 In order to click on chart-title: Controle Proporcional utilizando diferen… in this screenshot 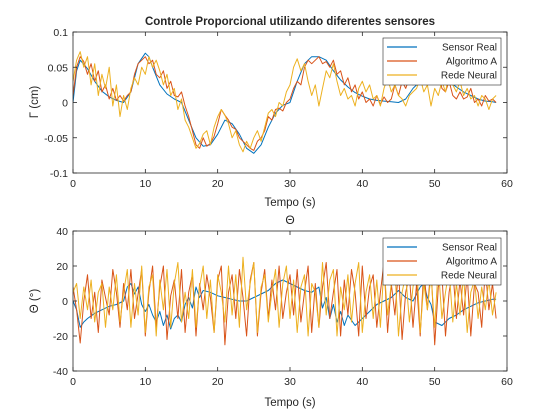, I will do `click(290, 22)`.